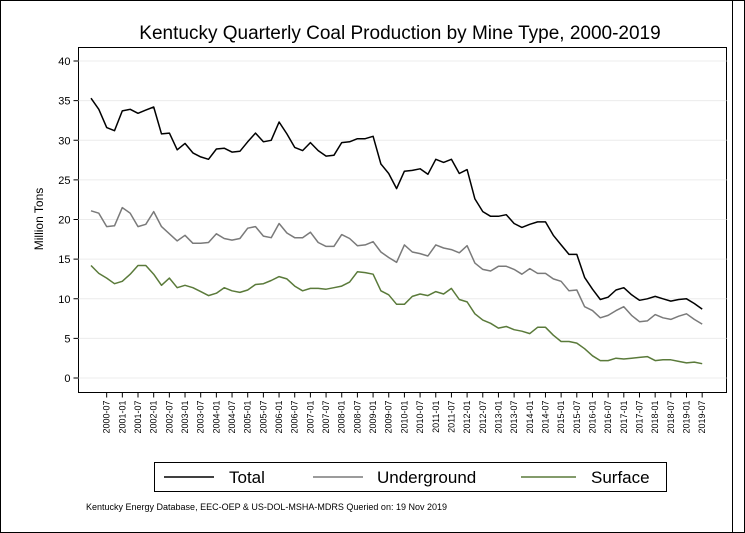 The image size is (745, 533). What do you see at coordinates (295, 417) in the screenshot?
I see `x-tick-label: 2006-07` at bounding box center [295, 417].